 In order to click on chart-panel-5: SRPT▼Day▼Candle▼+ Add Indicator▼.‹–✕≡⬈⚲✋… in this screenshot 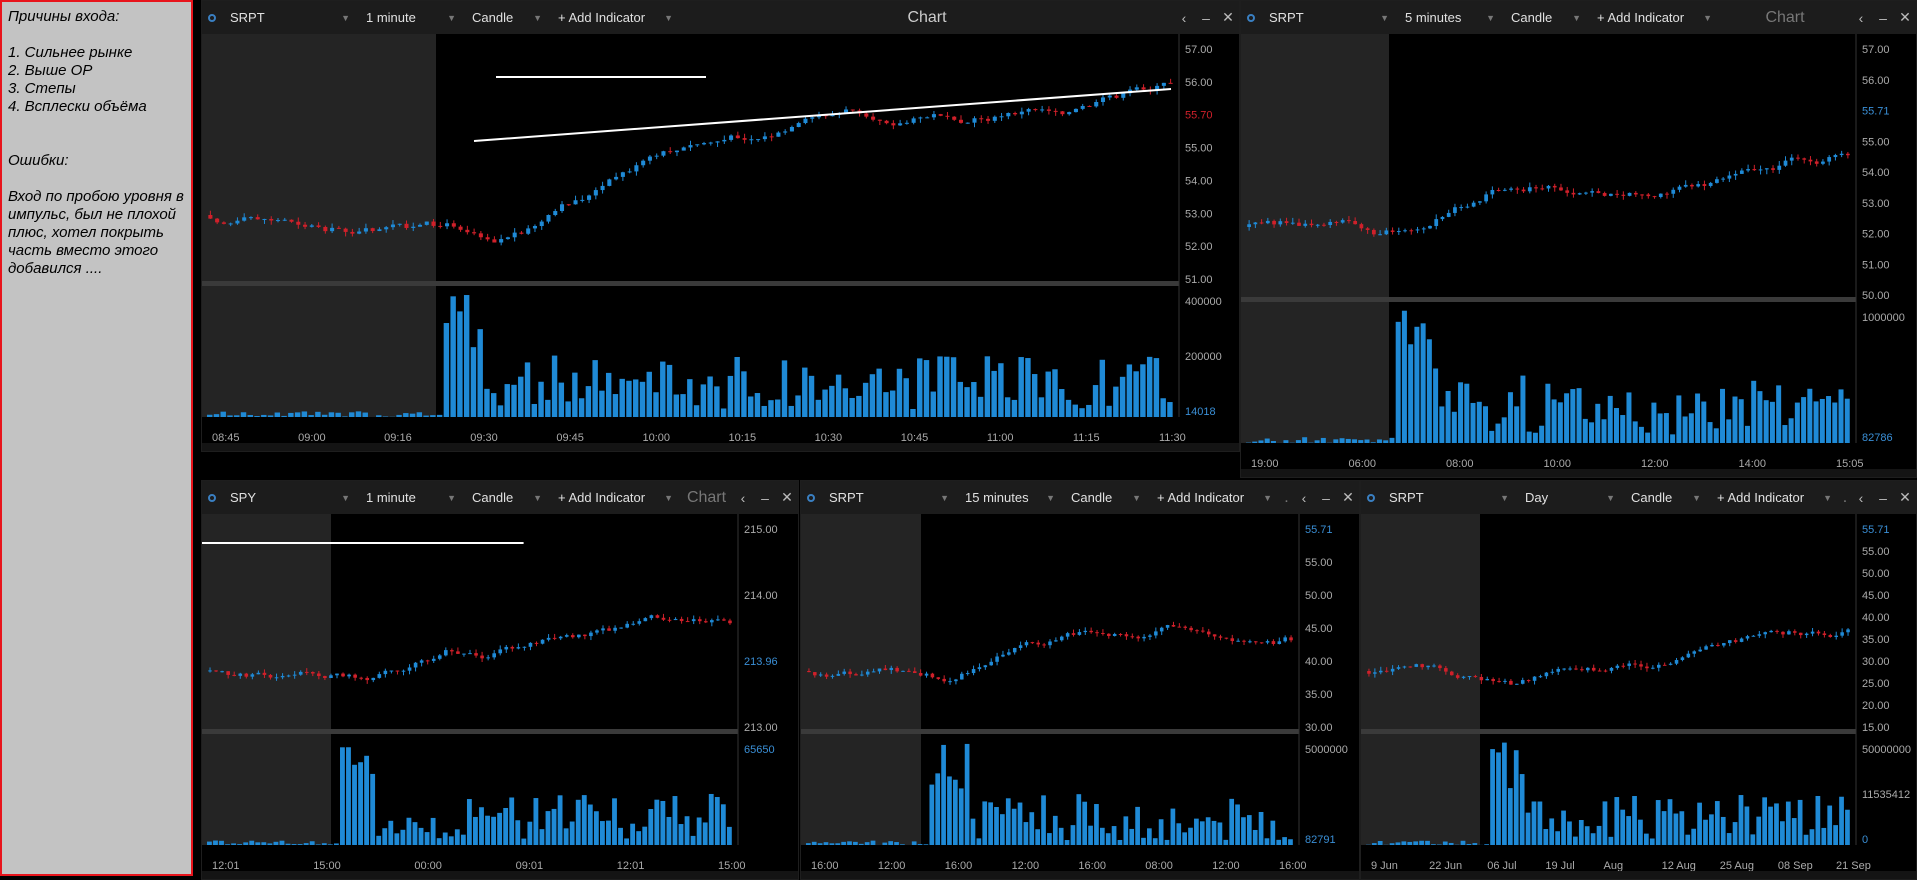, I will do `click(1638, 680)`.